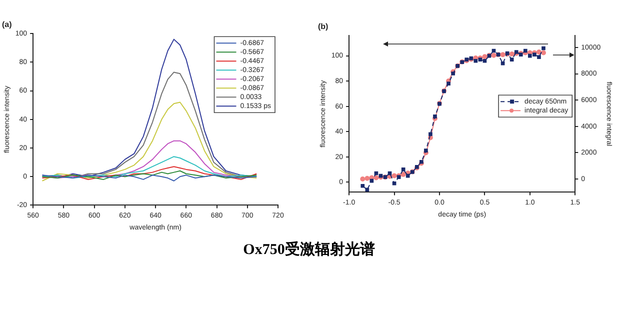 Image resolution: width=618 pixels, height=322 pixels. What do you see at coordinates (323, 27) in the screenshot?
I see `chart-title: (b)` at bounding box center [323, 27].